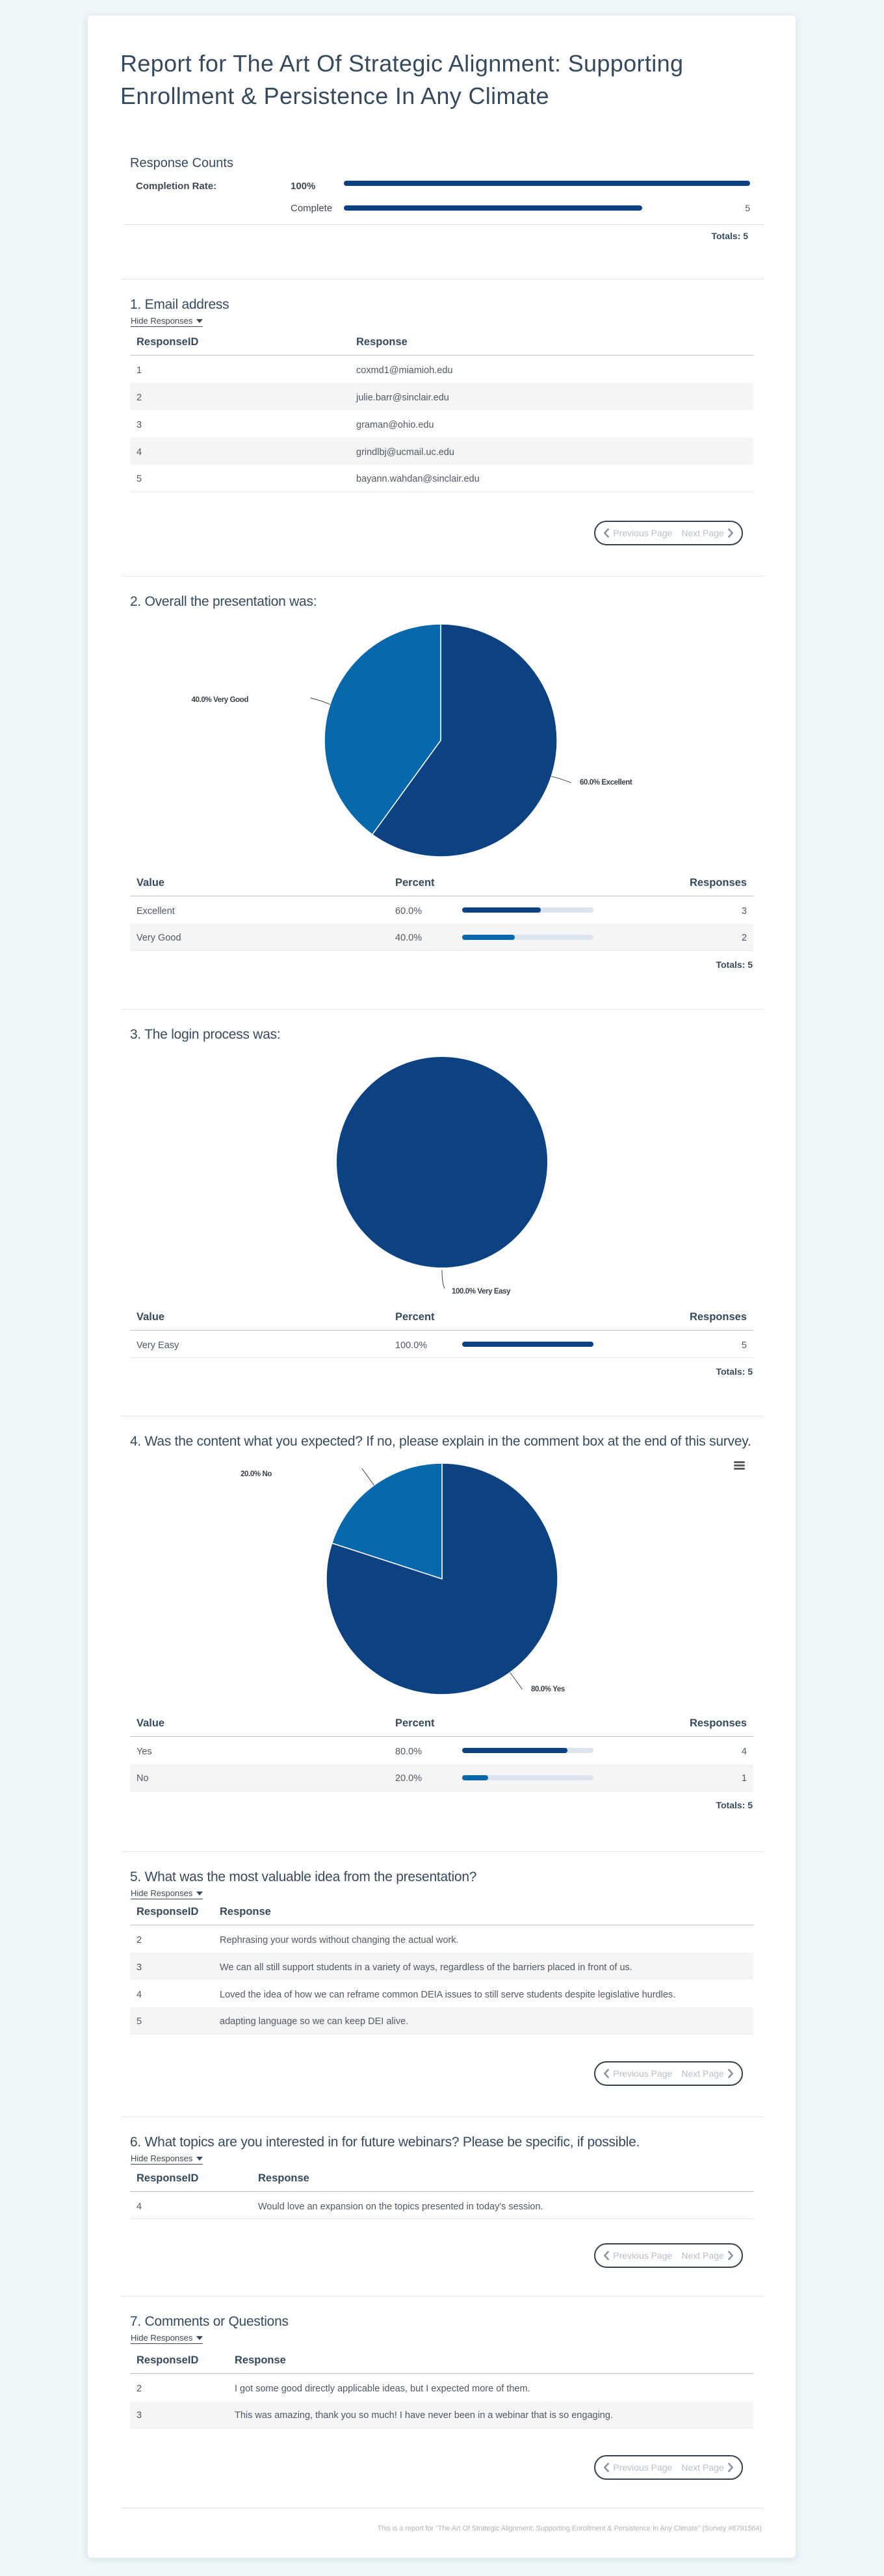  What do you see at coordinates (482, 1291) in the screenshot?
I see `svg-text: 100.0% Very Easy` at bounding box center [482, 1291].